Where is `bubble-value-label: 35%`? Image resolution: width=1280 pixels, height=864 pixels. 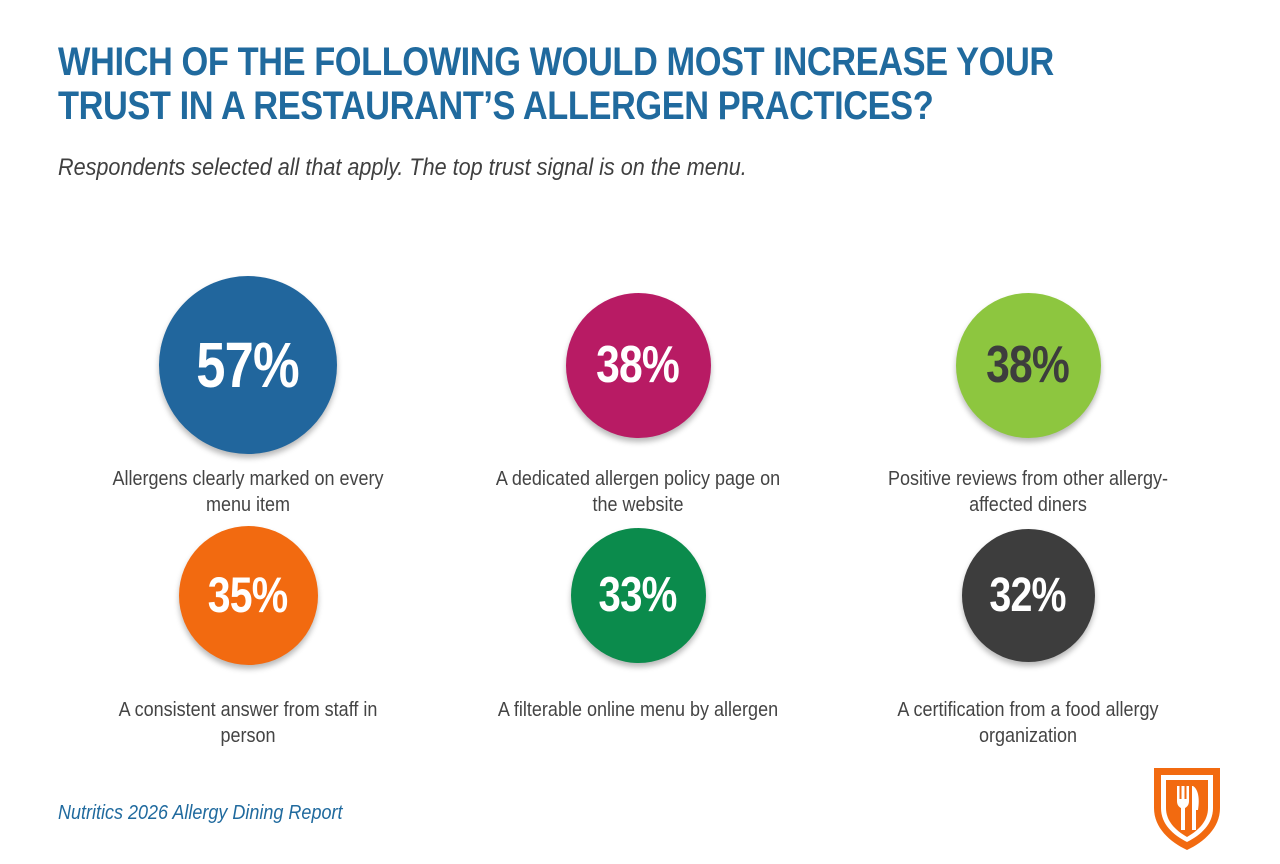 bubble-value-label: 35% is located at coordinates (248, 595).